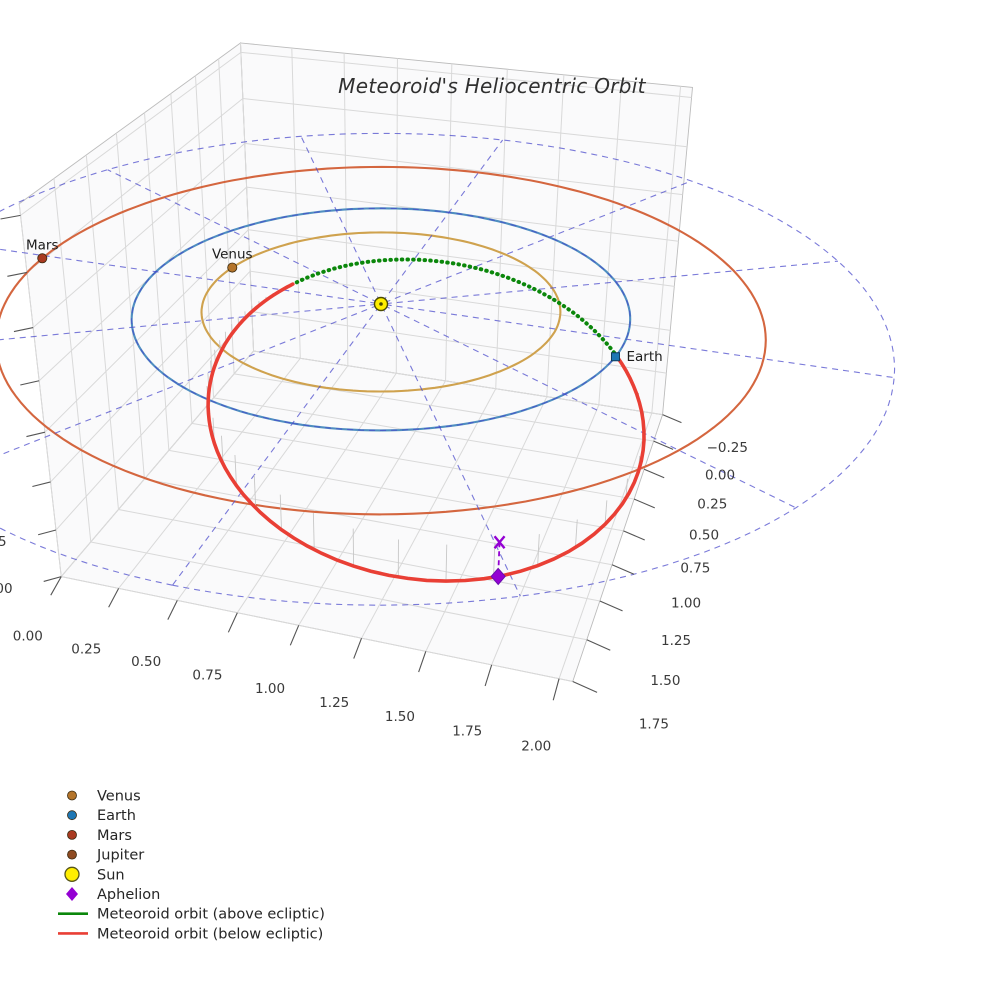 Image resolution: width=984 pixels, height=984 pixels. I want to click on mars-marker-icon, so click(42, 258).